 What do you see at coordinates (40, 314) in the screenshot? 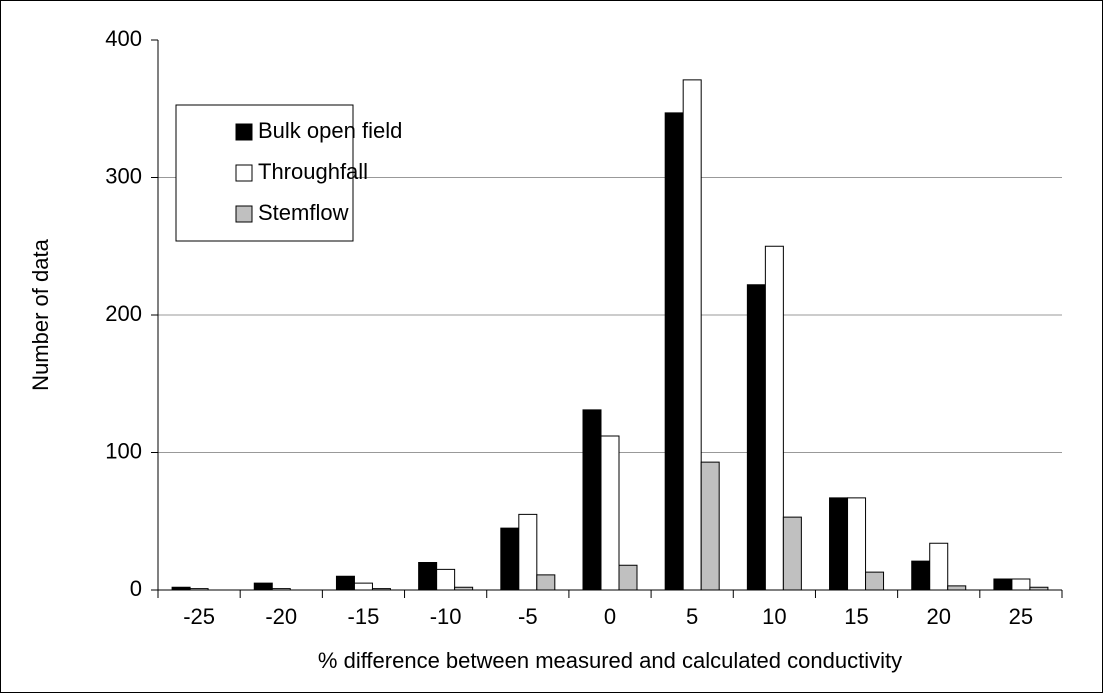
I see `y-axis-label: Number of data` at bounding box center [40, 314].